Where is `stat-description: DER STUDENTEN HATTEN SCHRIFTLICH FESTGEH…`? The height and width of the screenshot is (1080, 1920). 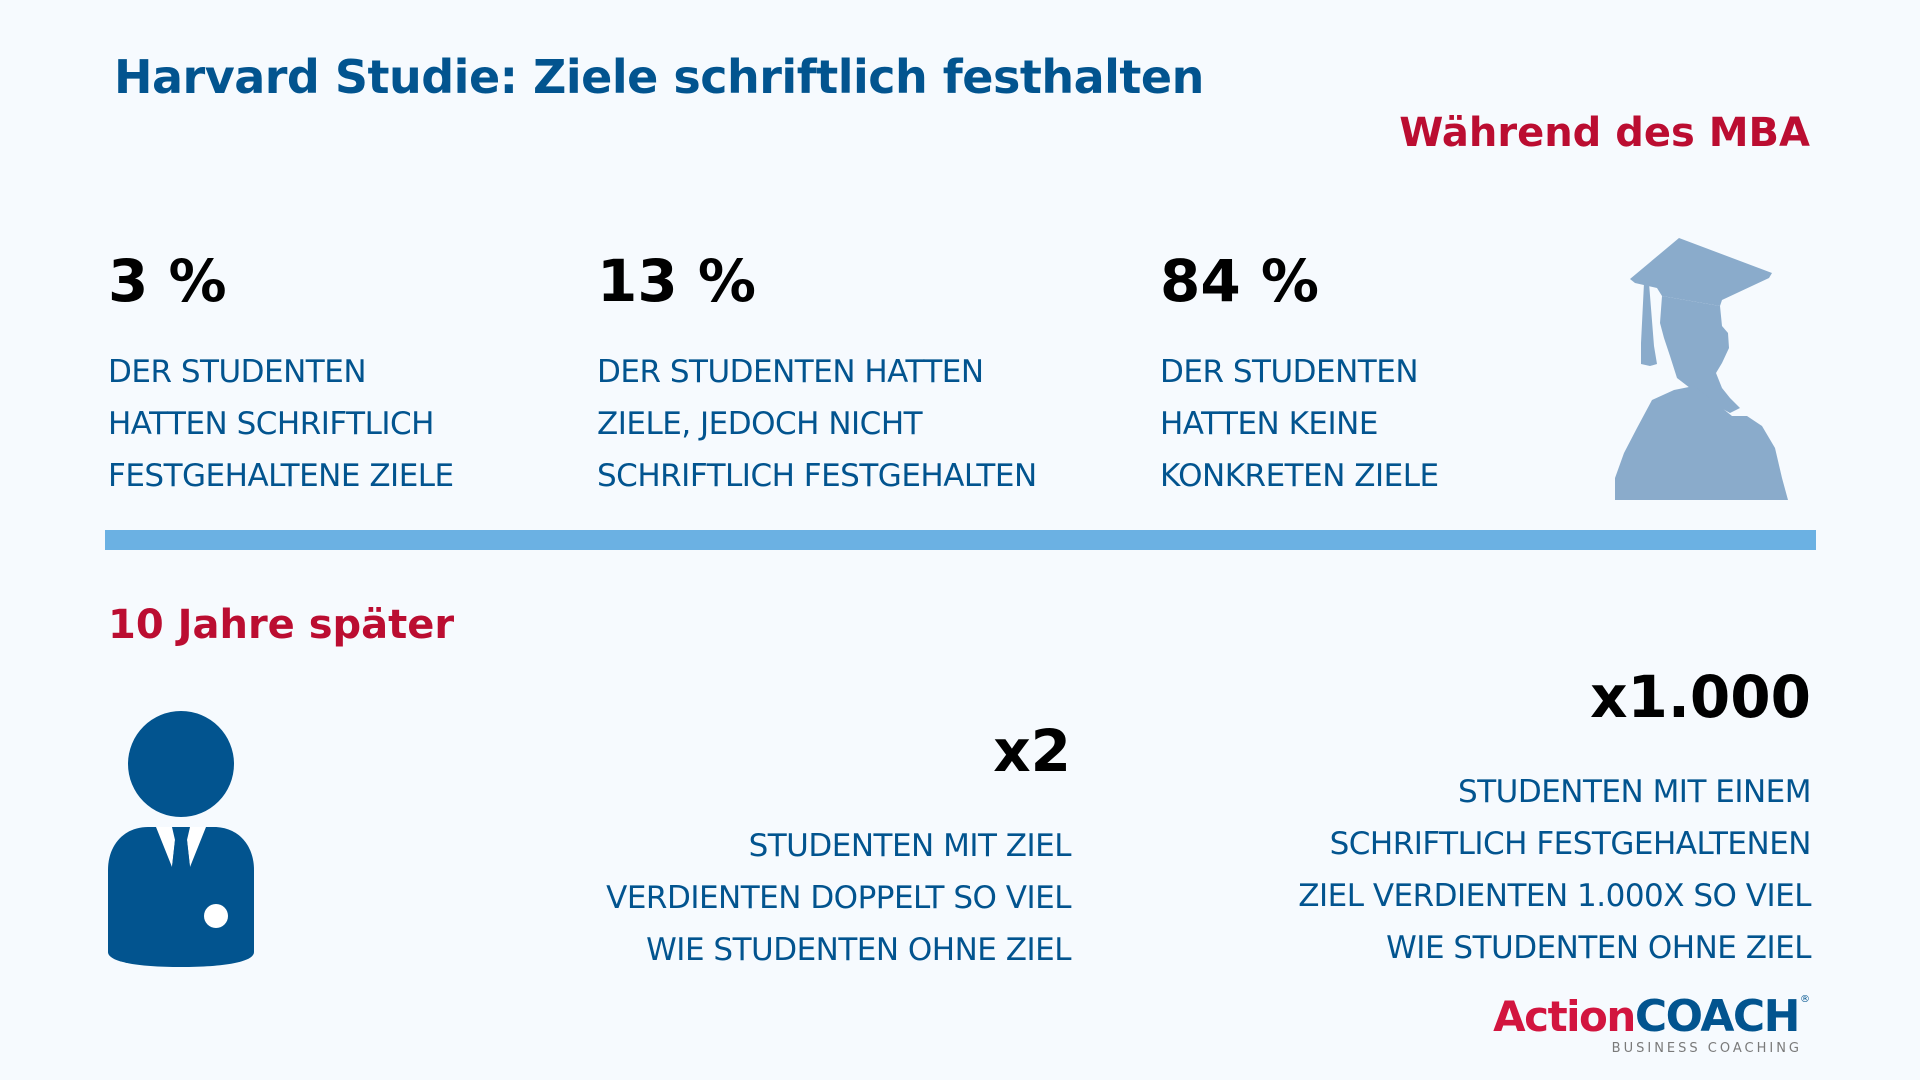 stat-description: DER STUDENTEN HATTEN SCHRIFTLICH FESTGEH… is located at coordinates (281, 424).